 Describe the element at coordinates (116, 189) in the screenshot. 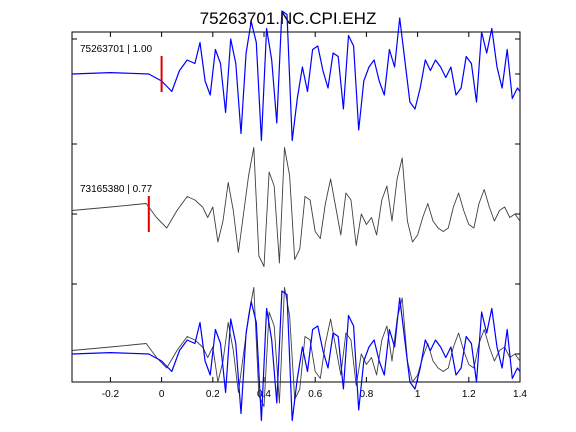

I see `trace-label-1: 73165380 | 0.77` at that location.